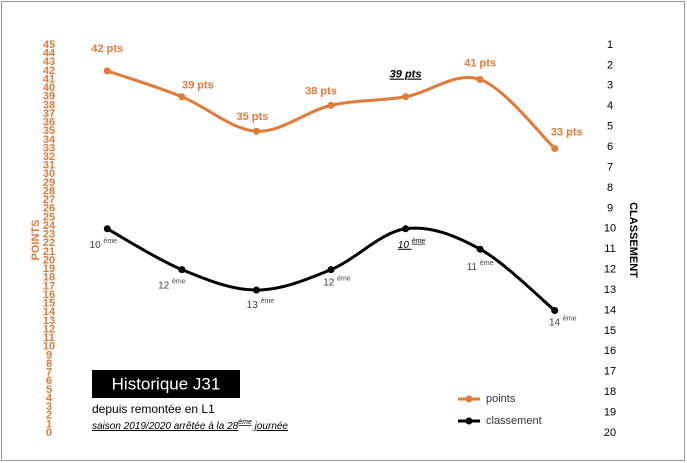 The height and width of the screenshot is (463, 687). Describe the element at coordinates (49, 183) in the screenshot. I see `y-tick-label: 29` at that location.